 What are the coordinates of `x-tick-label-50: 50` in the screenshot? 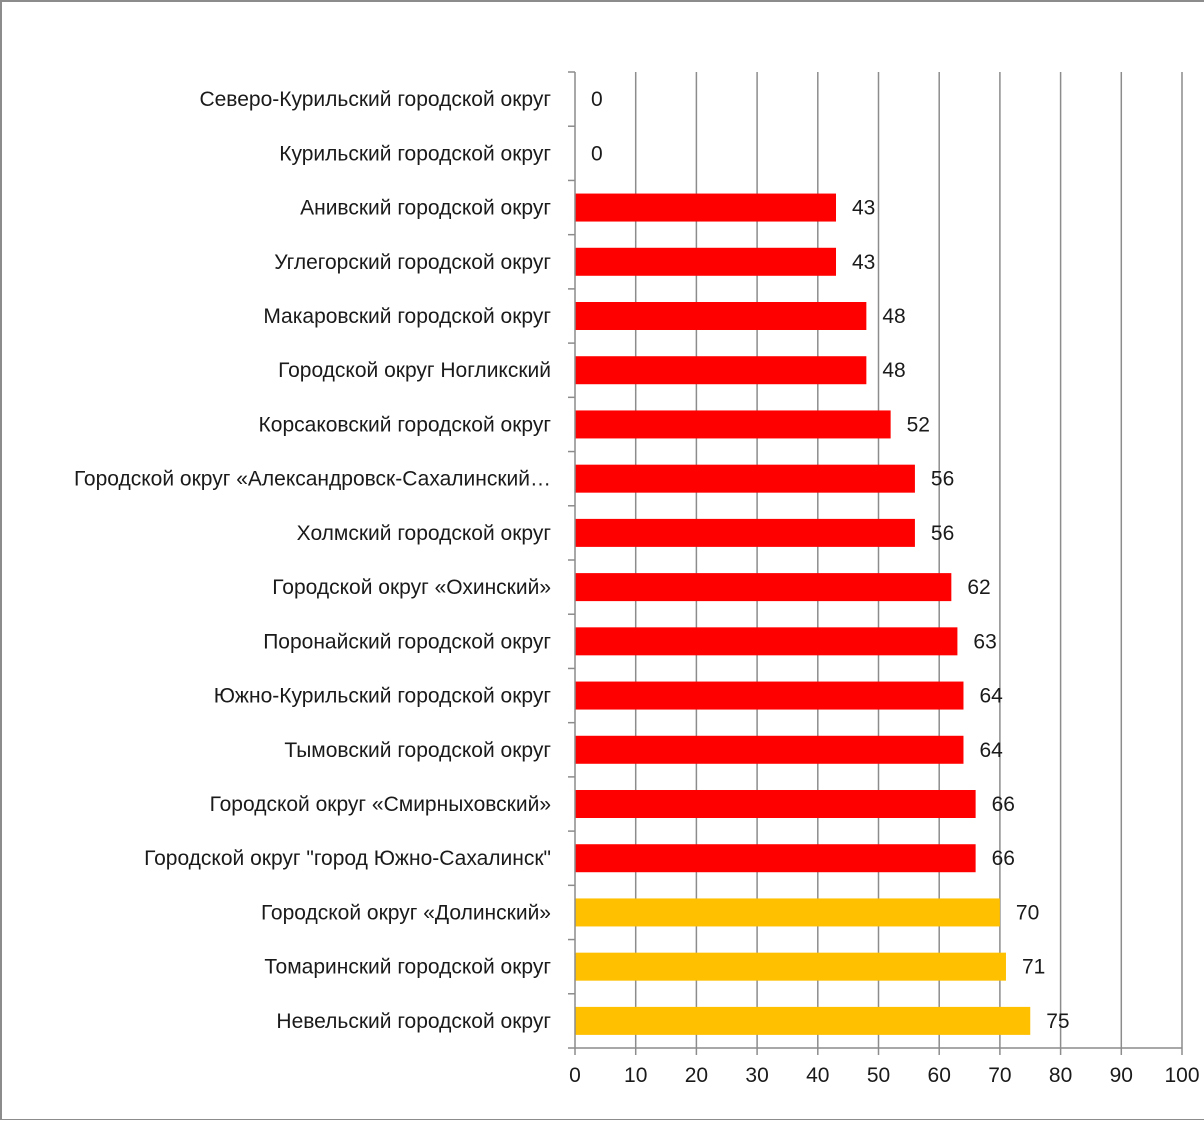 It's located at (878, 1075).